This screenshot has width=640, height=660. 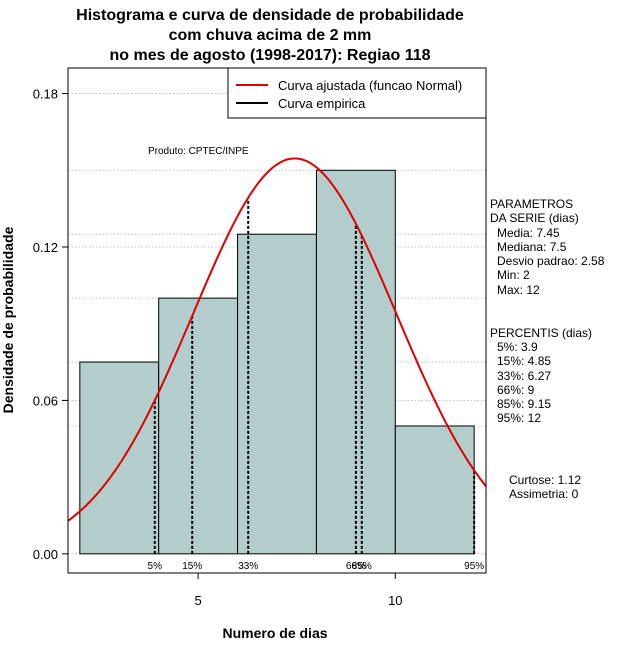 What do you see at coordinates (519, 418) in the screenshot?
I see `percentile-item-95: 95%: 12` at bounding box center [519, 418].